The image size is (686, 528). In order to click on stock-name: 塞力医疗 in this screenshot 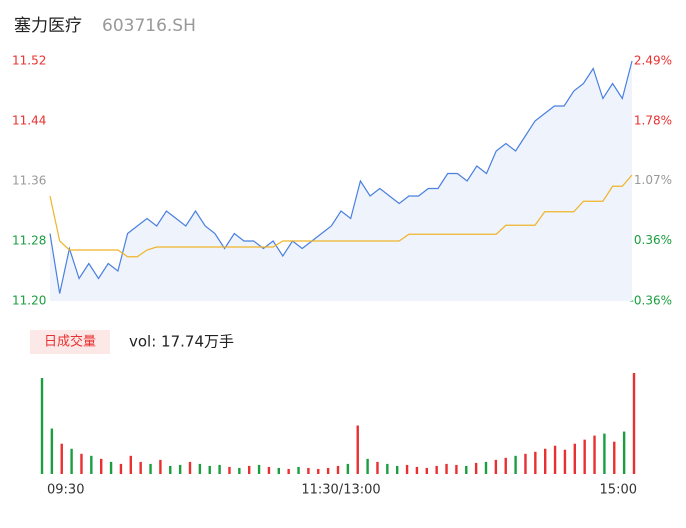, I will do `click(48, 26)`.